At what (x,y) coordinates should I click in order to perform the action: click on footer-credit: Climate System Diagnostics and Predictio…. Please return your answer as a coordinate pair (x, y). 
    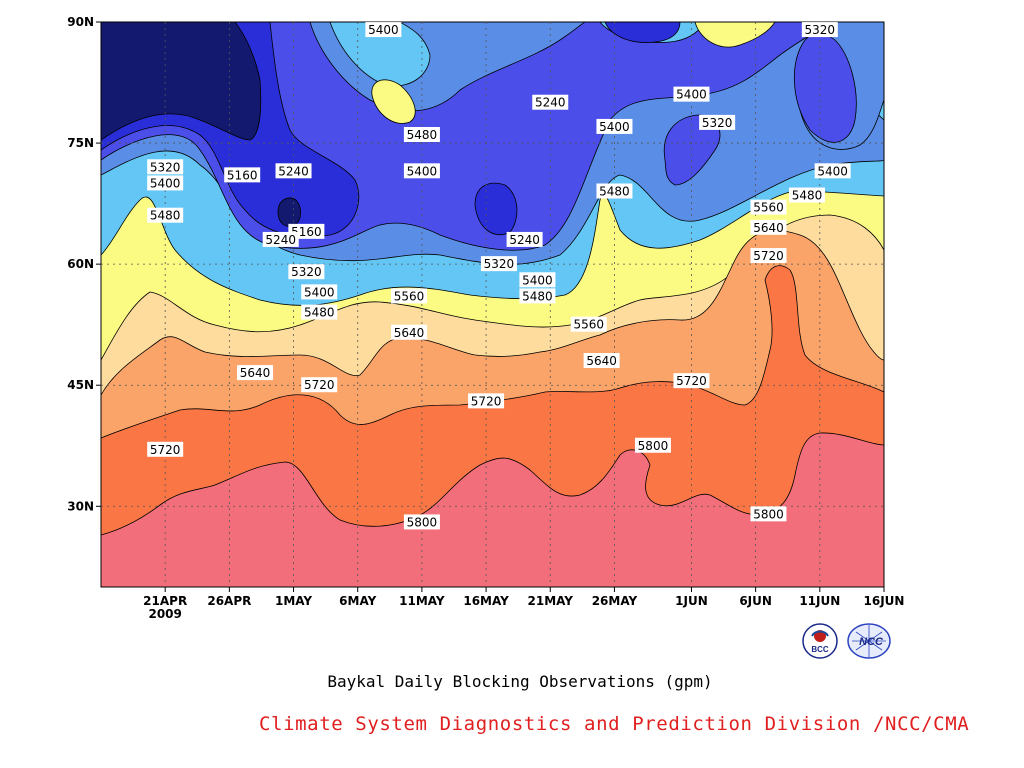
    Looking at the image, I should click on (614, 724).